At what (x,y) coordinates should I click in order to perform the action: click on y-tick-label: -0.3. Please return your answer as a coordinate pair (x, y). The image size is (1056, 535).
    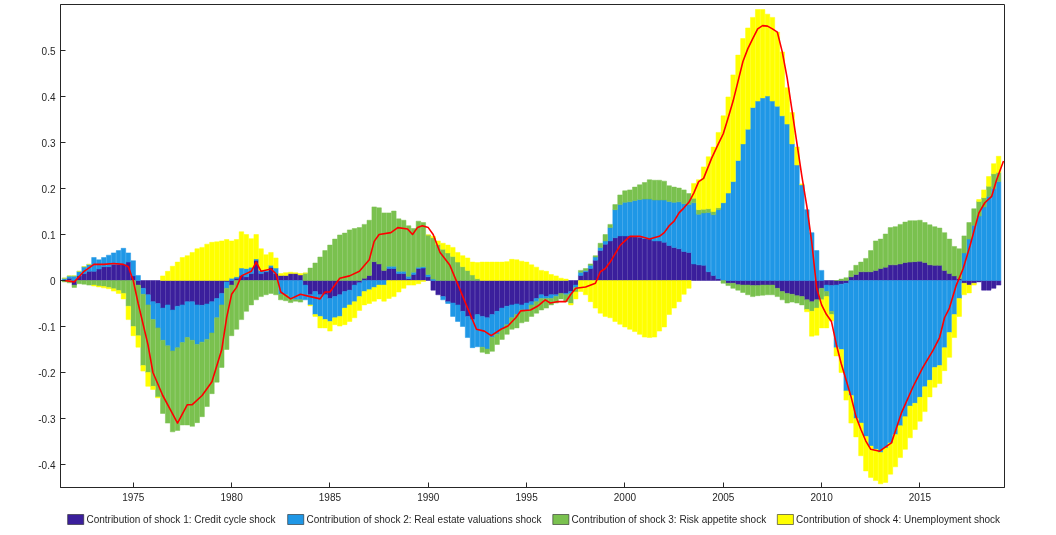
    Looking at the image, I should click on (47, 419).